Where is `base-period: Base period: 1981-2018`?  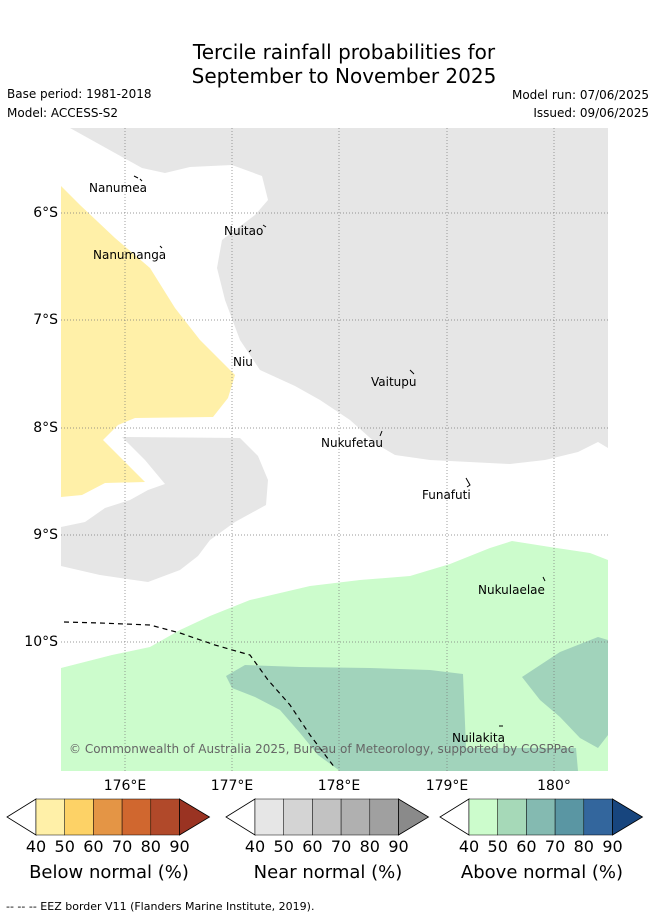 base-period: Base period: 1981-2018 is located at coordinates (79, 94).